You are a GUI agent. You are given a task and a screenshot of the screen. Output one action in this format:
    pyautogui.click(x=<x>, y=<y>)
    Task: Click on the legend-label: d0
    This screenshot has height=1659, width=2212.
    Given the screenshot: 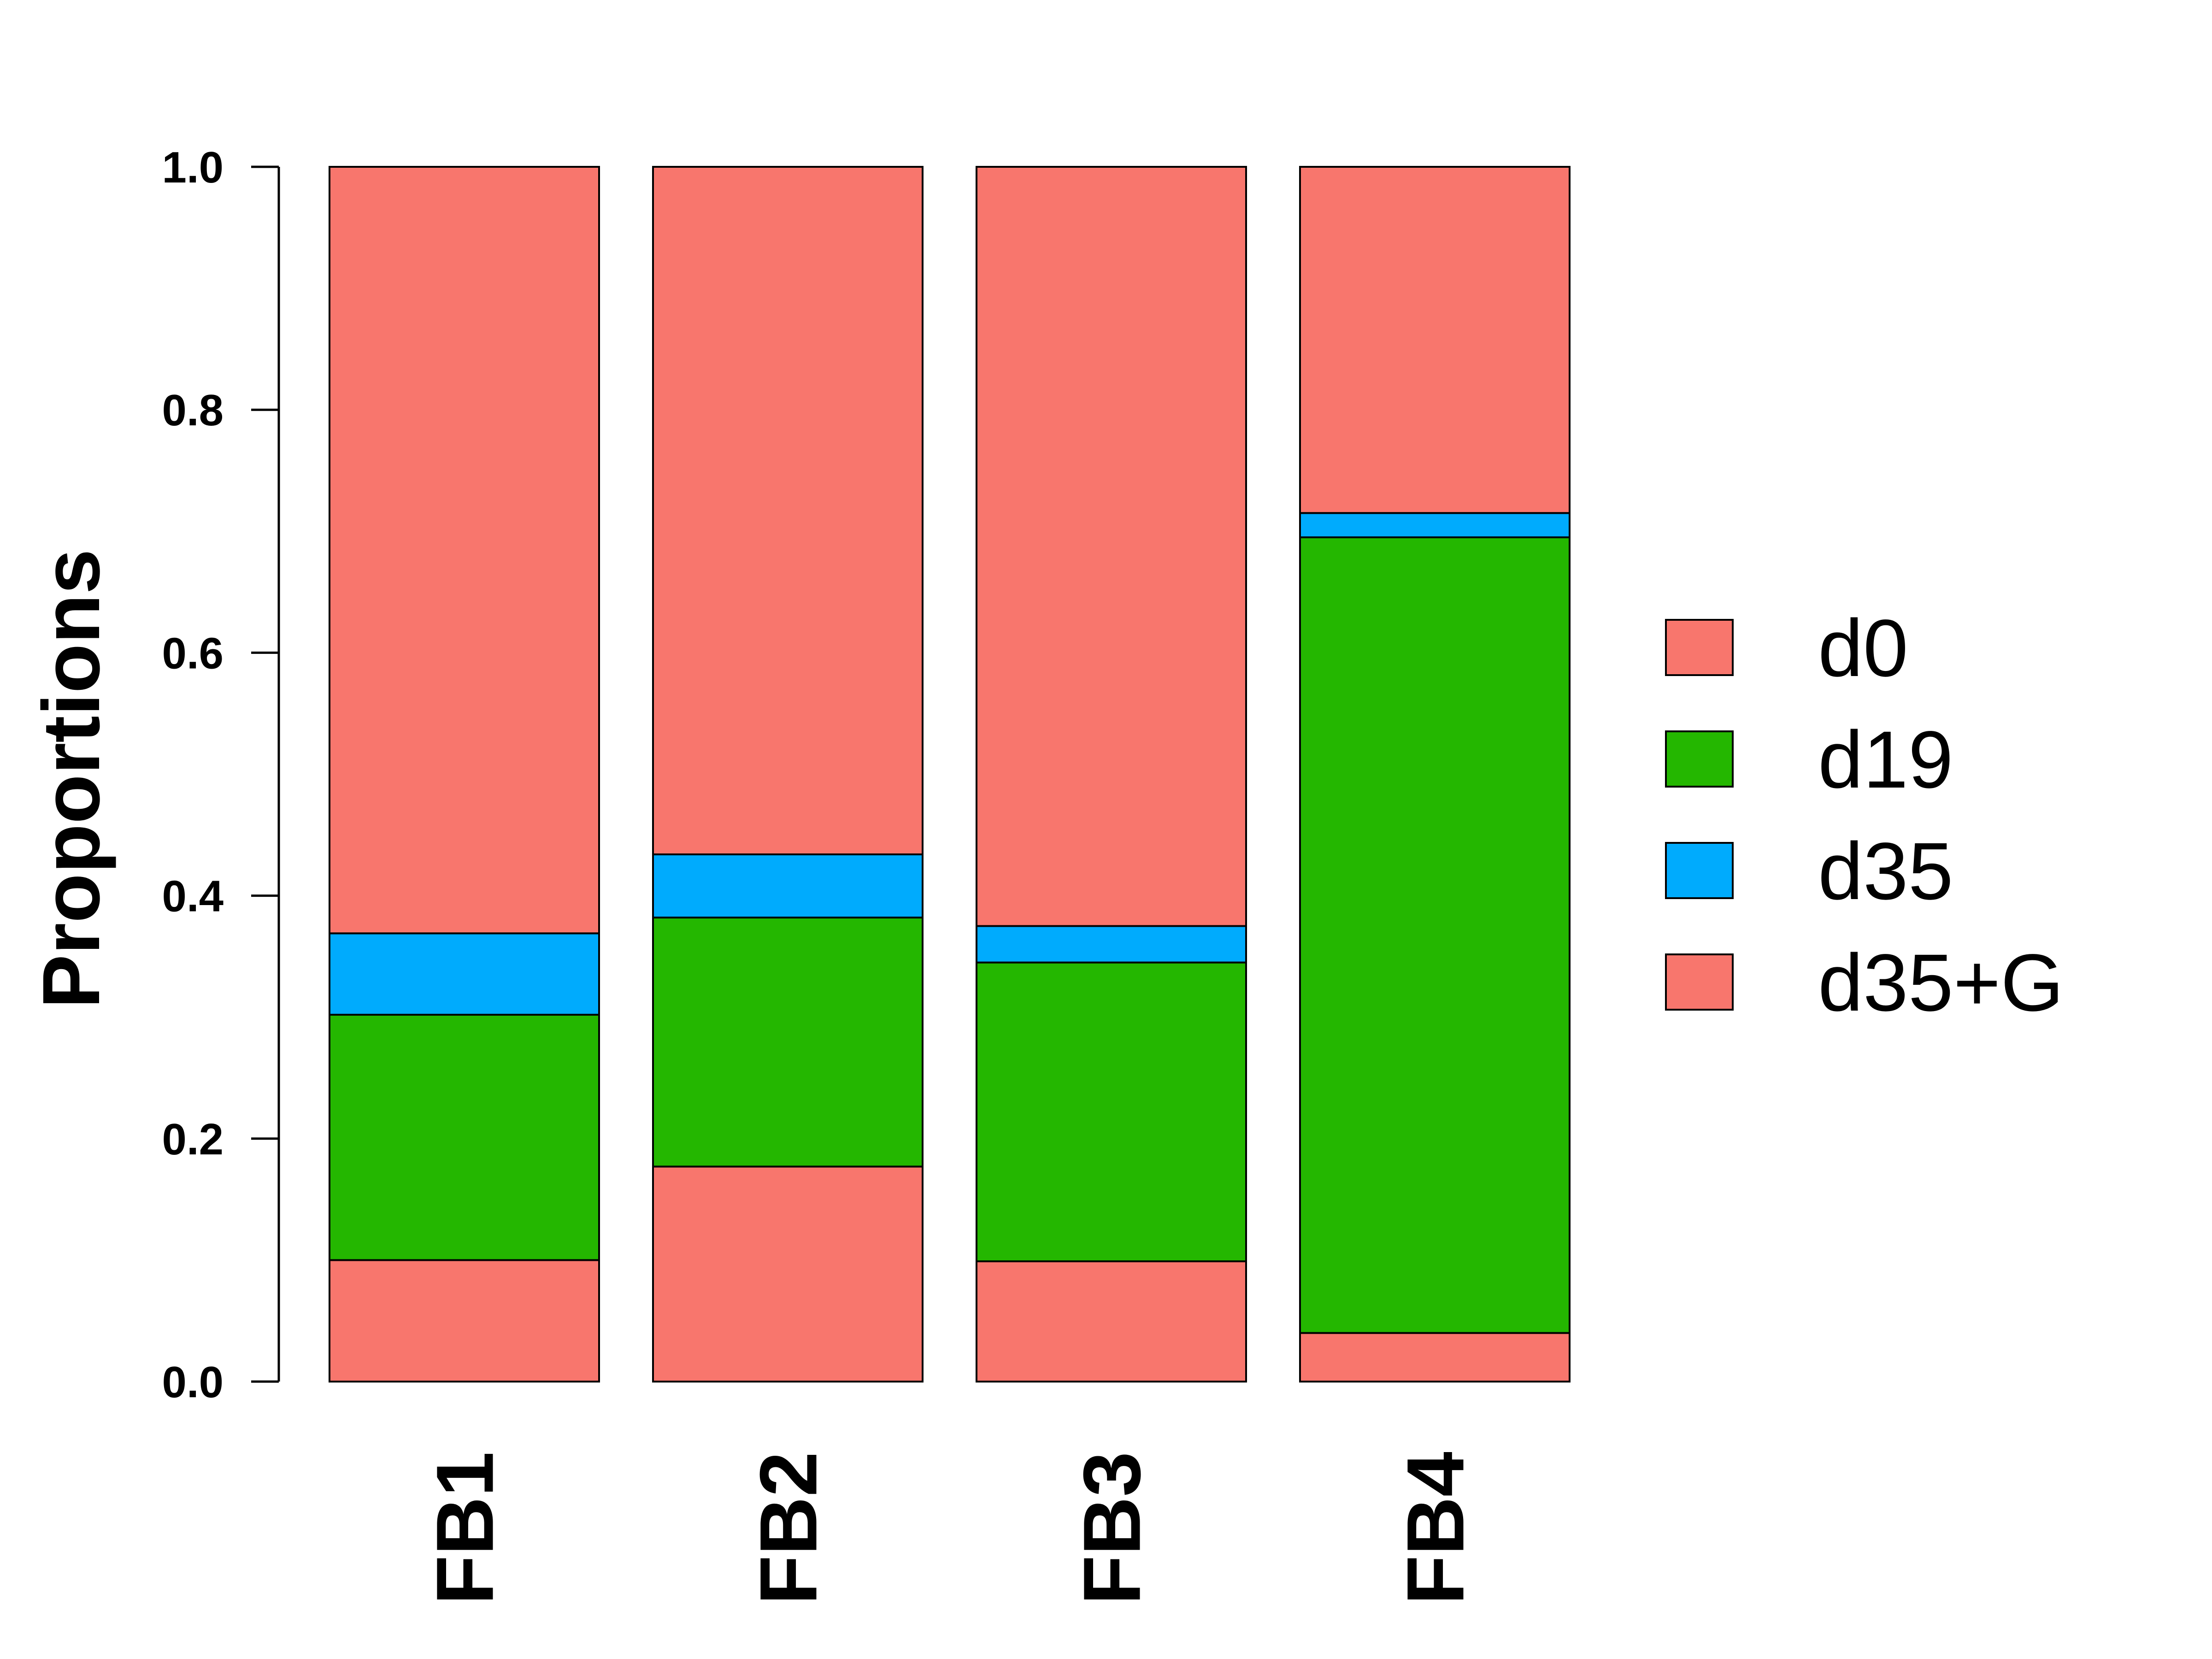 What is the action you would take?
    pyautogui.click(x=1863, y=648)
    